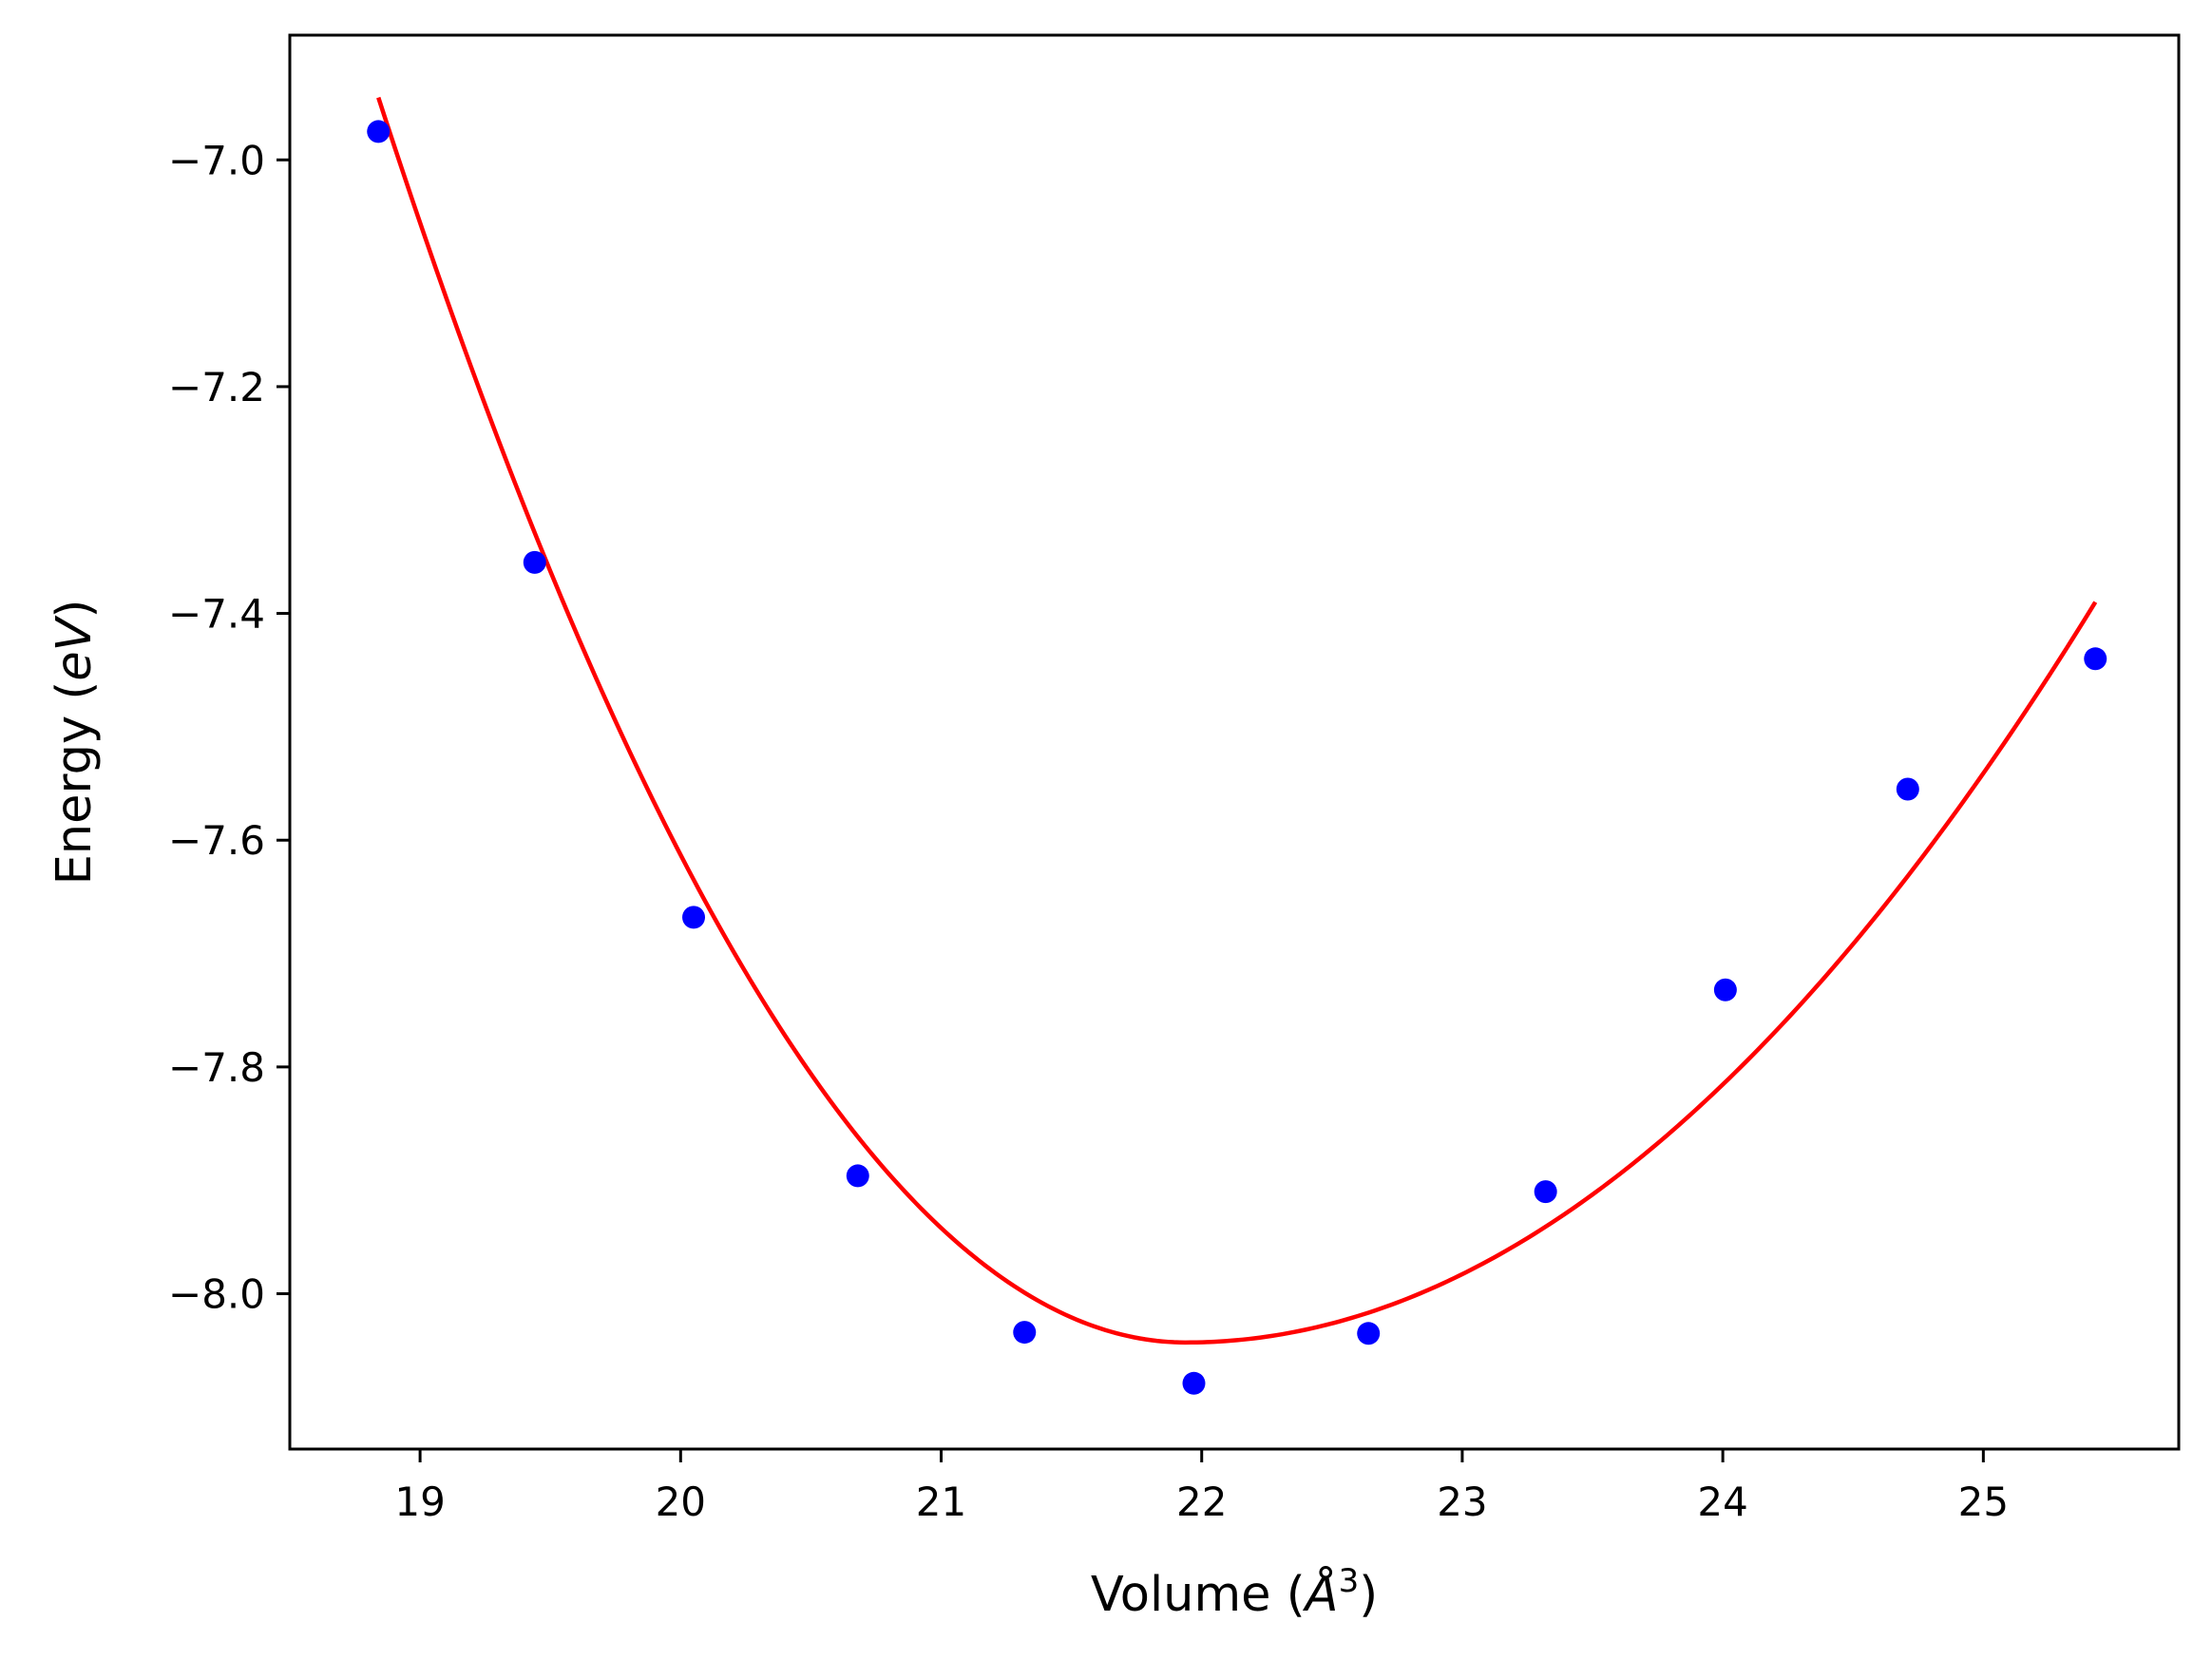 The width and height of the screenshot is (2212, 1660). What do you see at coordinates (1350, 1581) in the screenshot?
I see `x-axis-label-superscript: 3` at bounding box center [1350, 1581].